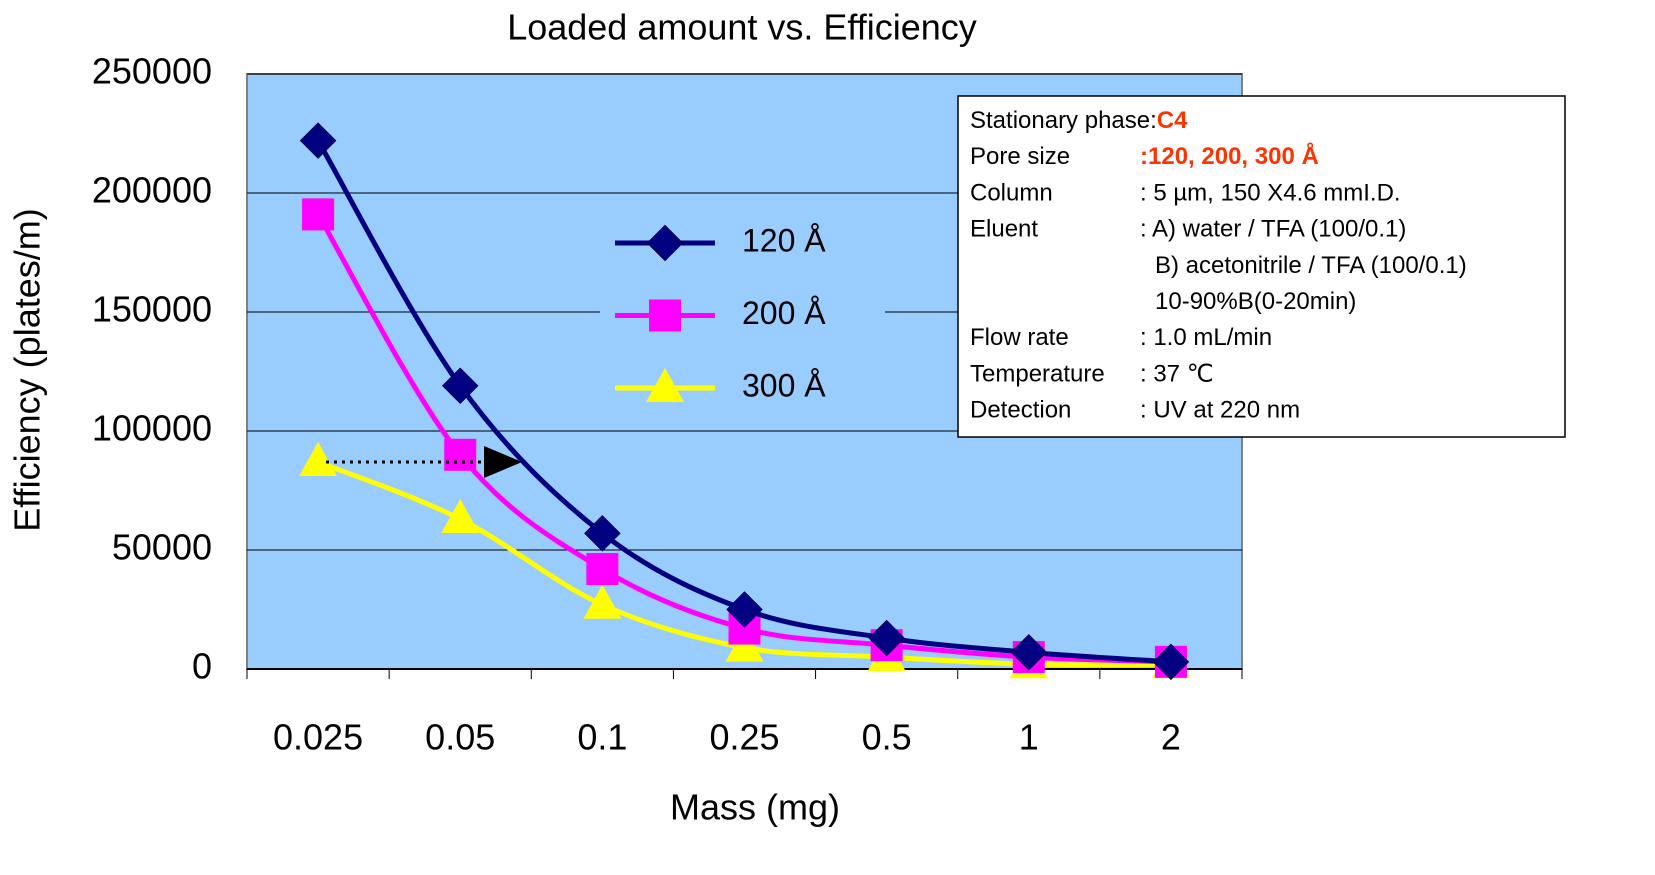  Describe the element at coordinates (152, 190) in the screenshot. I see `y-tick-label: 200000` at that location.